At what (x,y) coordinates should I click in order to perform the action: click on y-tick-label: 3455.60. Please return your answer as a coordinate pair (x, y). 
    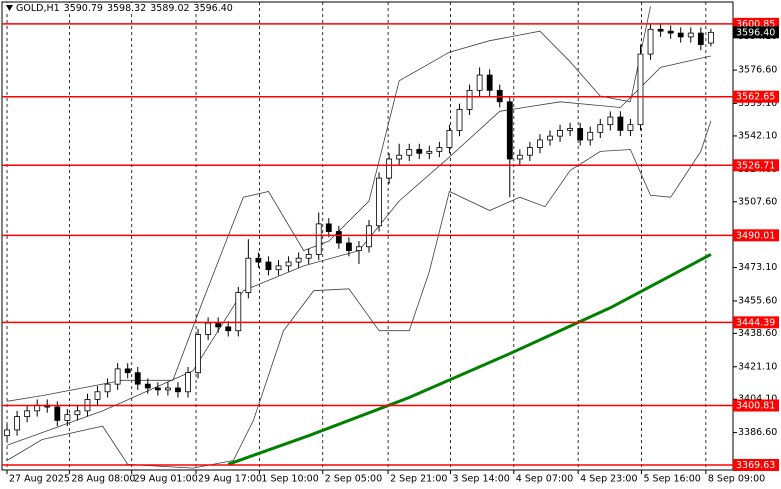
    Looking at the image, I should click on (757, 300).